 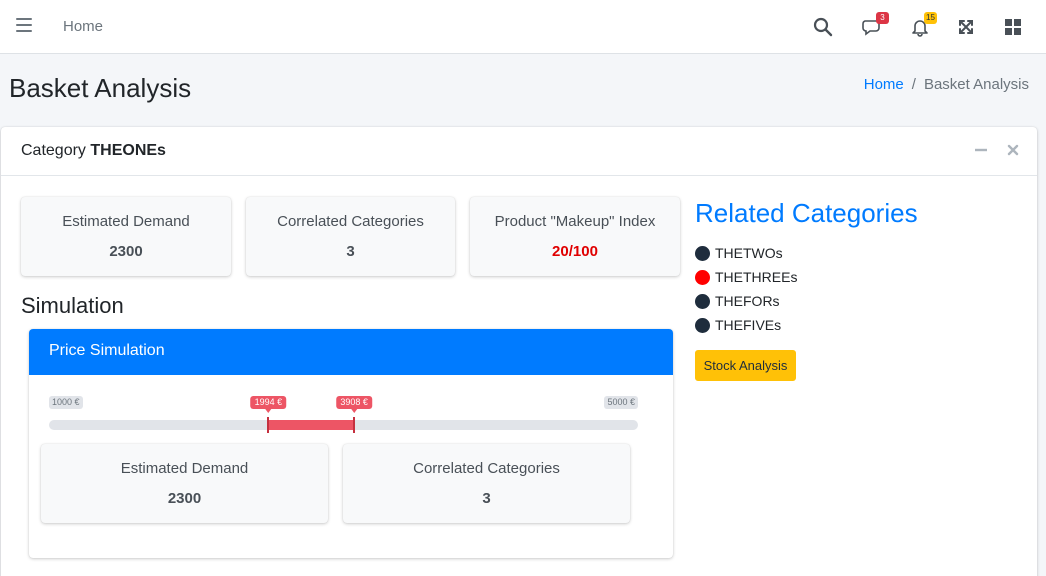 I want to click on slider-to-label: 3908 €, so click(x=354, y=404).